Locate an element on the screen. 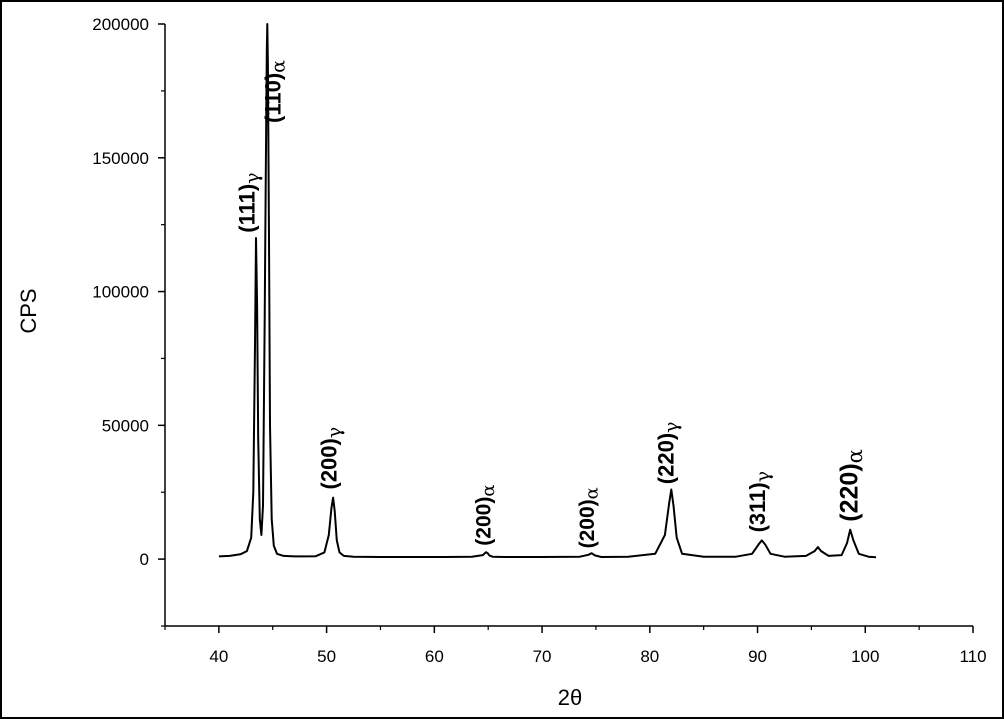  y-tick-label: 100000 is located at coordinates (120, 292).